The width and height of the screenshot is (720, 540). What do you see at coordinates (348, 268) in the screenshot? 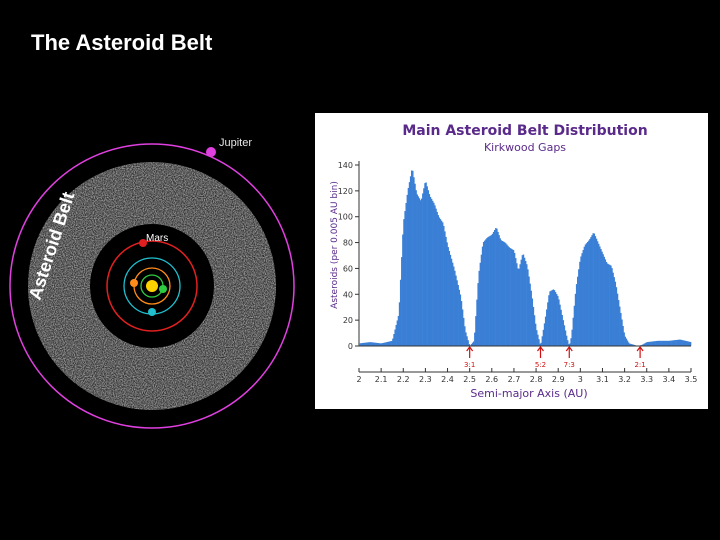
I see `y-tick-label: 60` at bounding box center [348, 268].